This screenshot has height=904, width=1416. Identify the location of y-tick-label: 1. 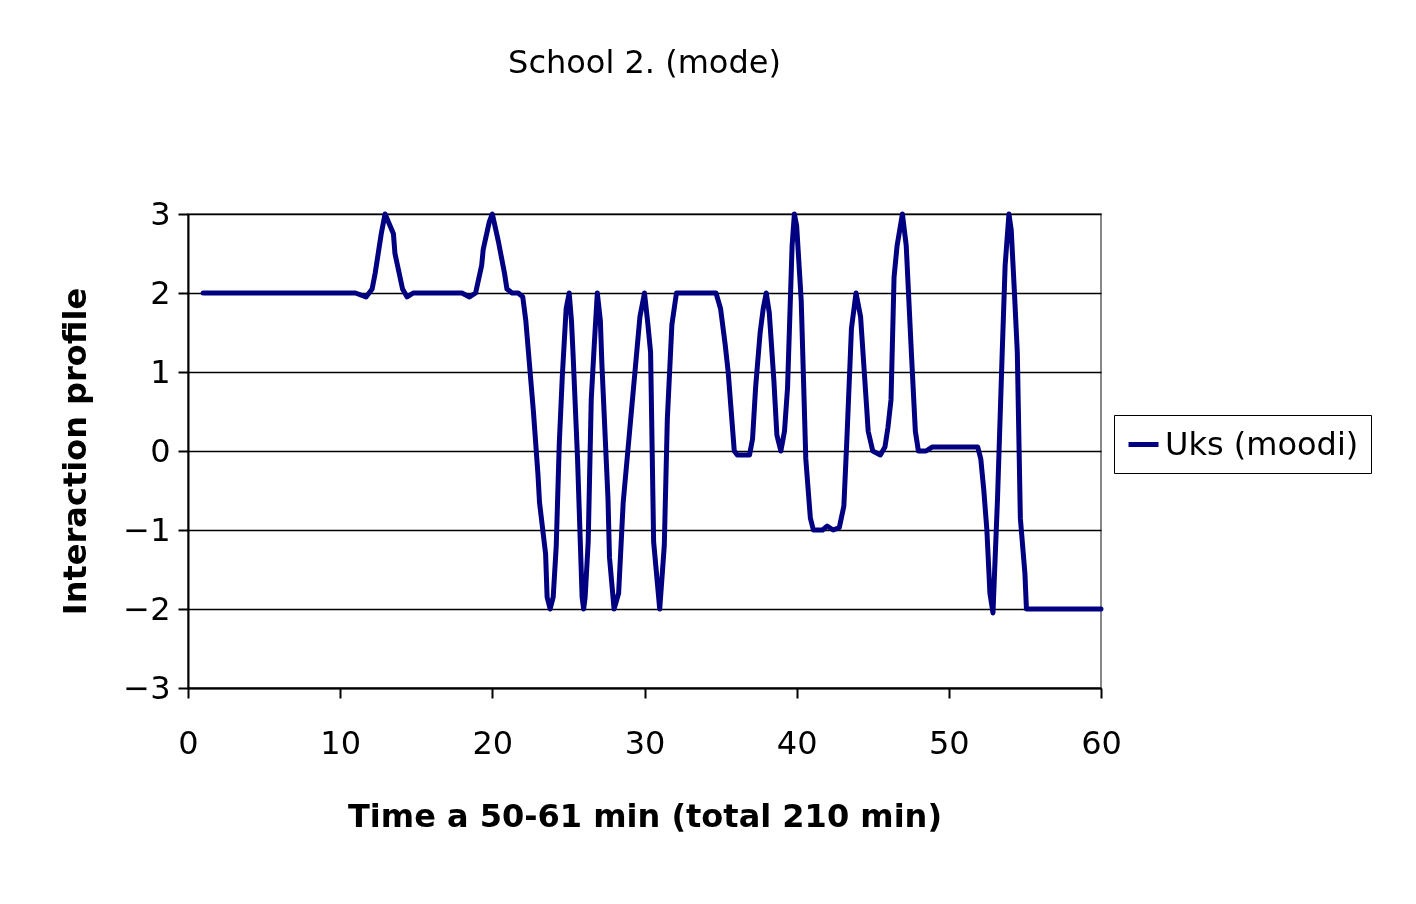
(160, 371).